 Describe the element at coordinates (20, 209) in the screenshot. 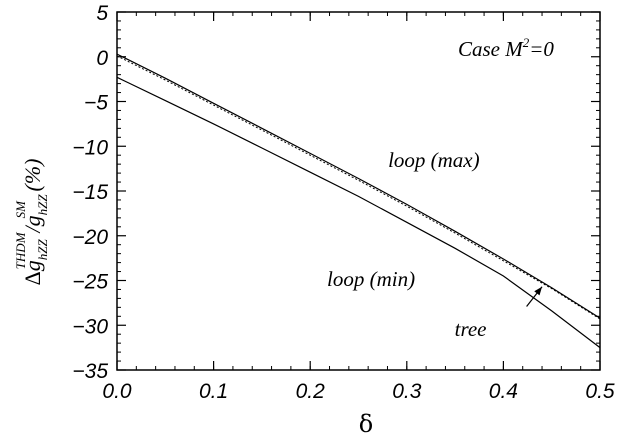

I see `y-label-sup2: SM` at that location.